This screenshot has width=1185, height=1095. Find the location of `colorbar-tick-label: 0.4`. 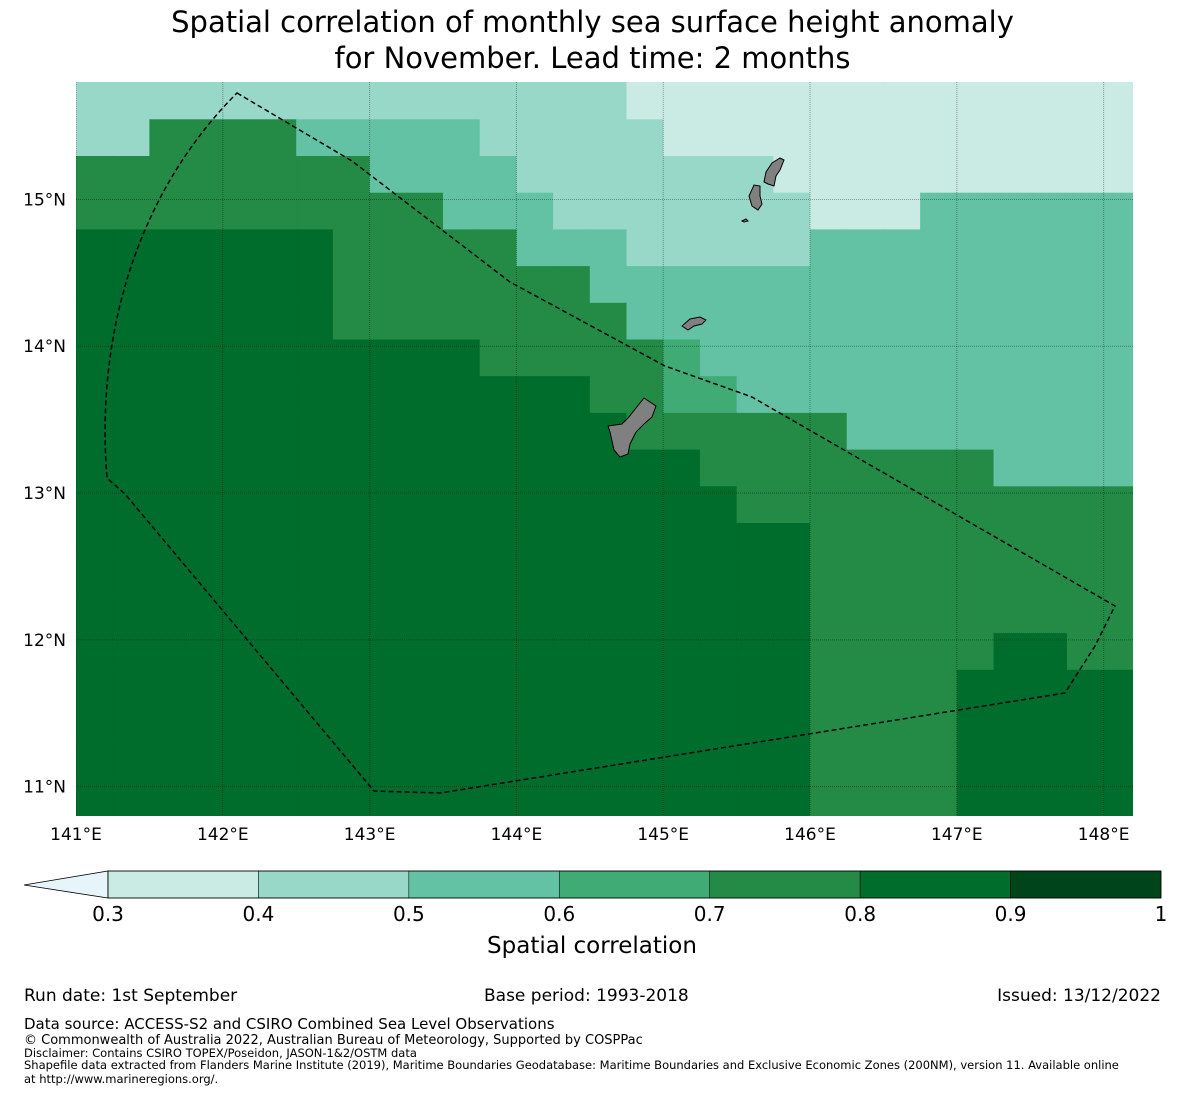

colorbar-tick-label: 0.4 is located at coordinates (259, 914).